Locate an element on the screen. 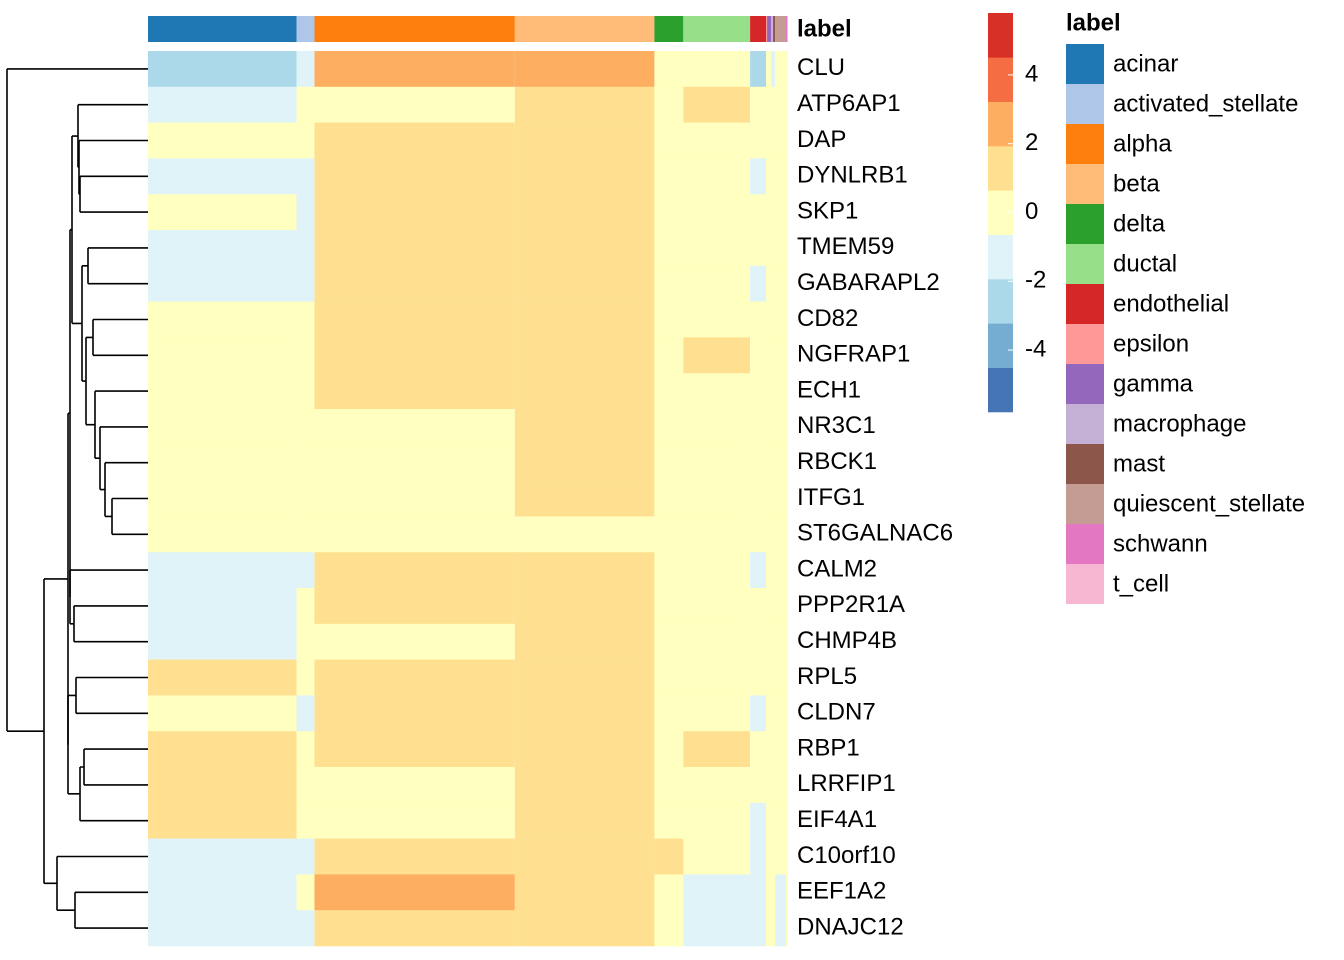 This screenshot has width=1344, height=960. legend-label: beta is located at coordinates (1136, 183).